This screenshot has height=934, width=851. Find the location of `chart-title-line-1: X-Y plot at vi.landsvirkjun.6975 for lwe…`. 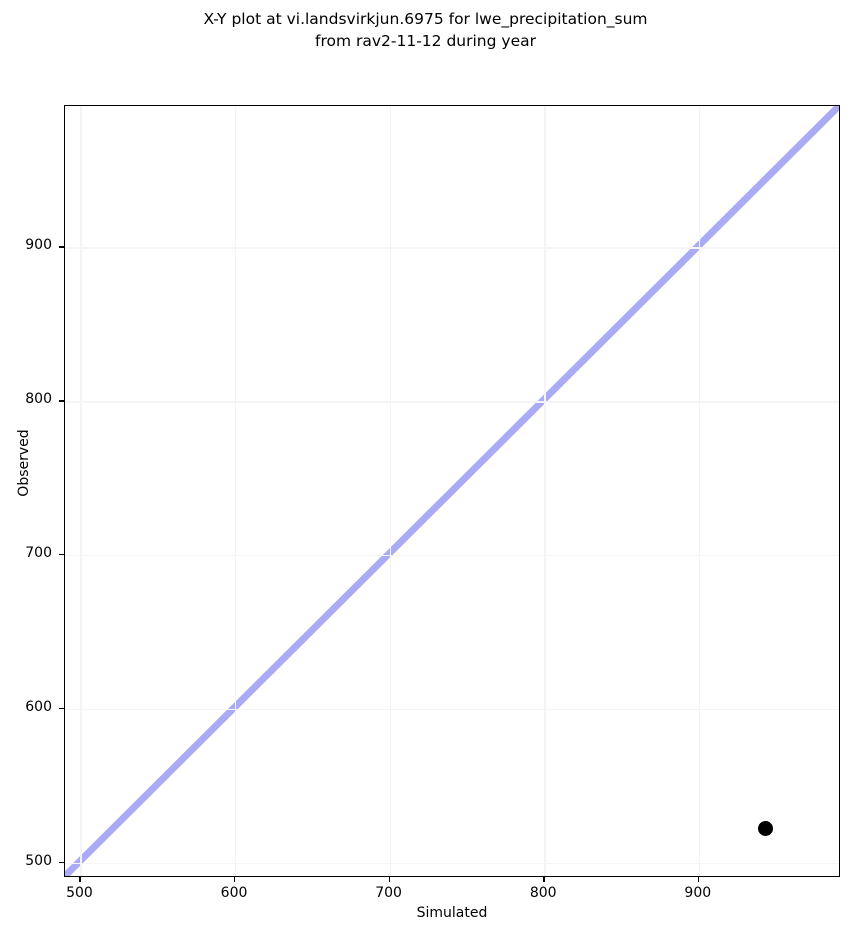

chart-title-line-1: X-Y plot at vi.landsvirkjun.6975 for lwe… is located at coordinates (425, 19).